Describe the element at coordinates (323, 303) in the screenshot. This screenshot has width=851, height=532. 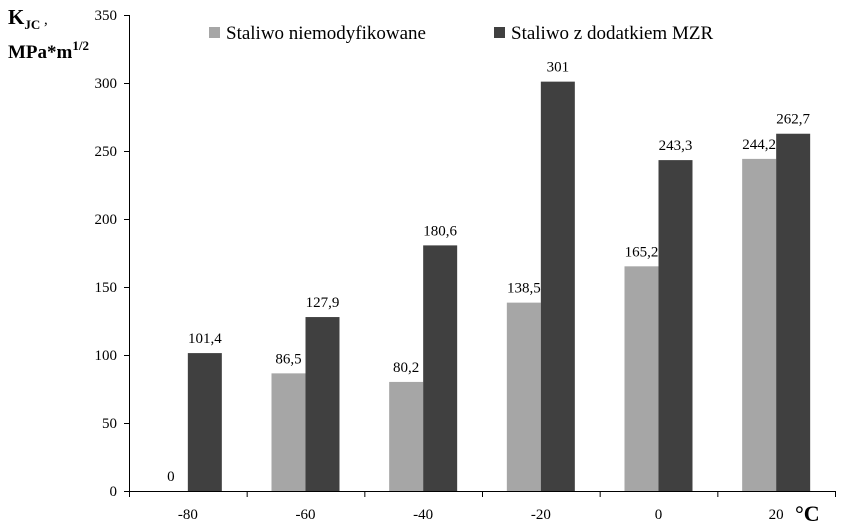
I see `data-label-series-2: 127,9` at that location.